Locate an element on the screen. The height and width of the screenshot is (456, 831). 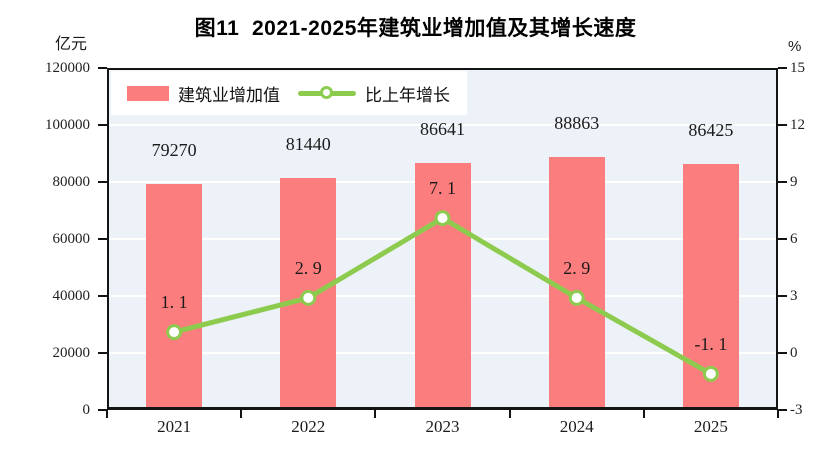
legend-line-dot is located at coordinates (326, 92).